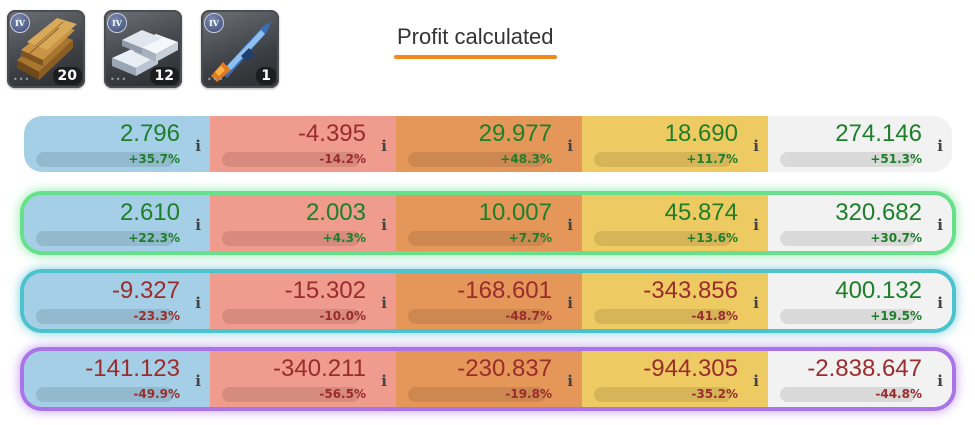 This screenshot has width=975, height=425. What do you see at coordinates (898, 394) in the screenshot?
I see `profit-percent: -44.8%` at bounding box center [898, 394].